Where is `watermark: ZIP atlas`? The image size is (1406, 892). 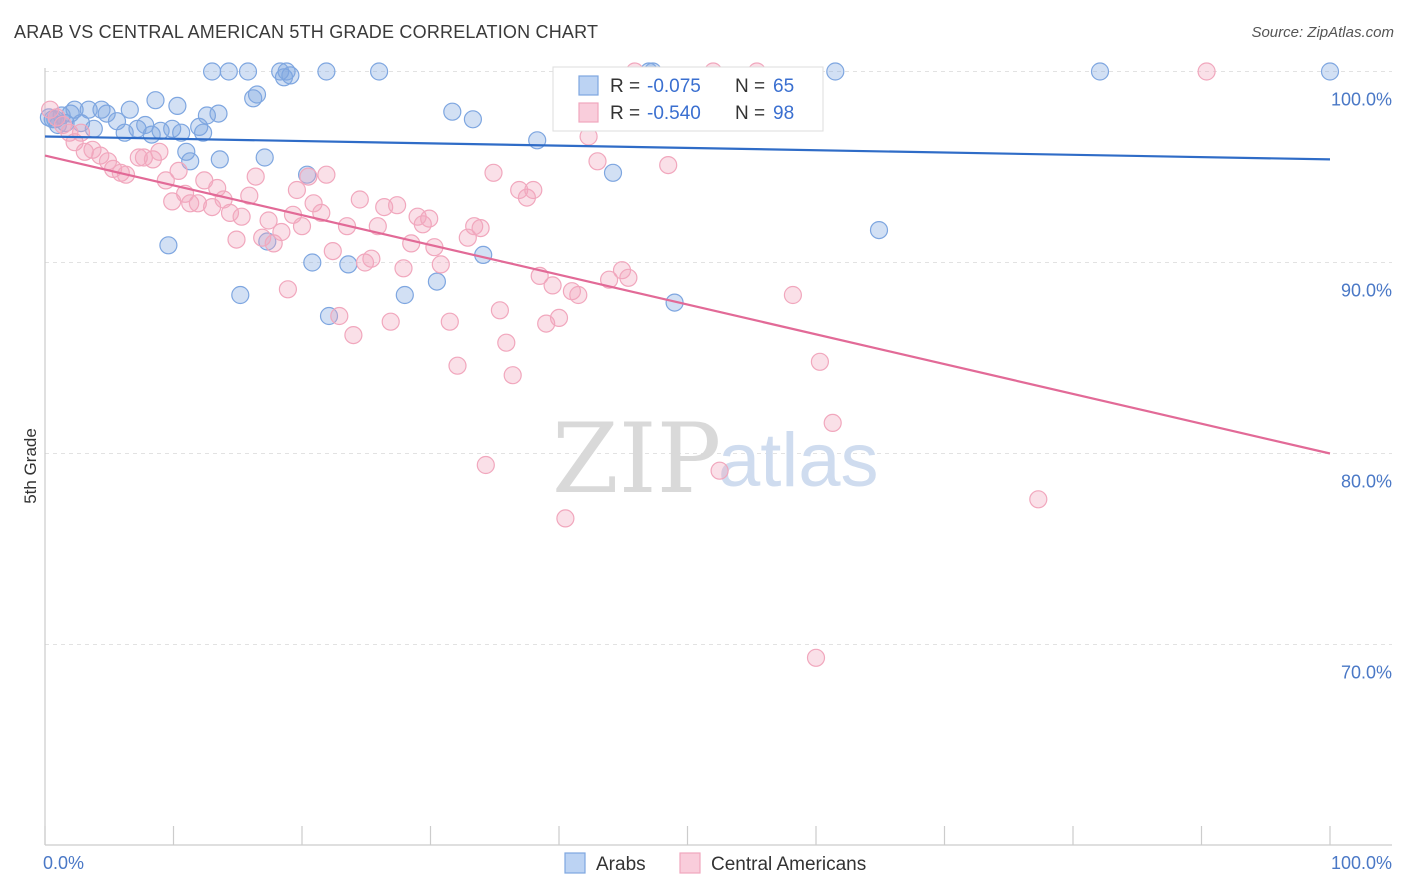 watermark: ZIP atlas is located at coordinates (715, 459).